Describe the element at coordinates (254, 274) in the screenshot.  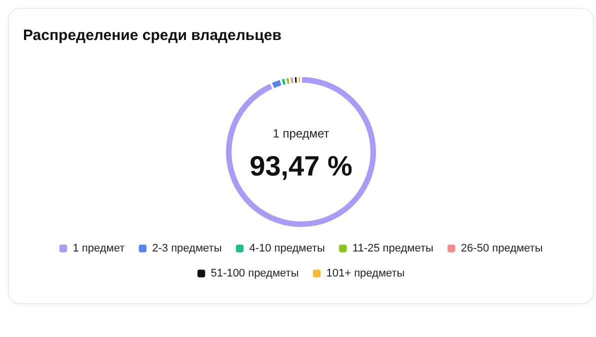
I see `legend-label: 51-100 предметы` at that location.